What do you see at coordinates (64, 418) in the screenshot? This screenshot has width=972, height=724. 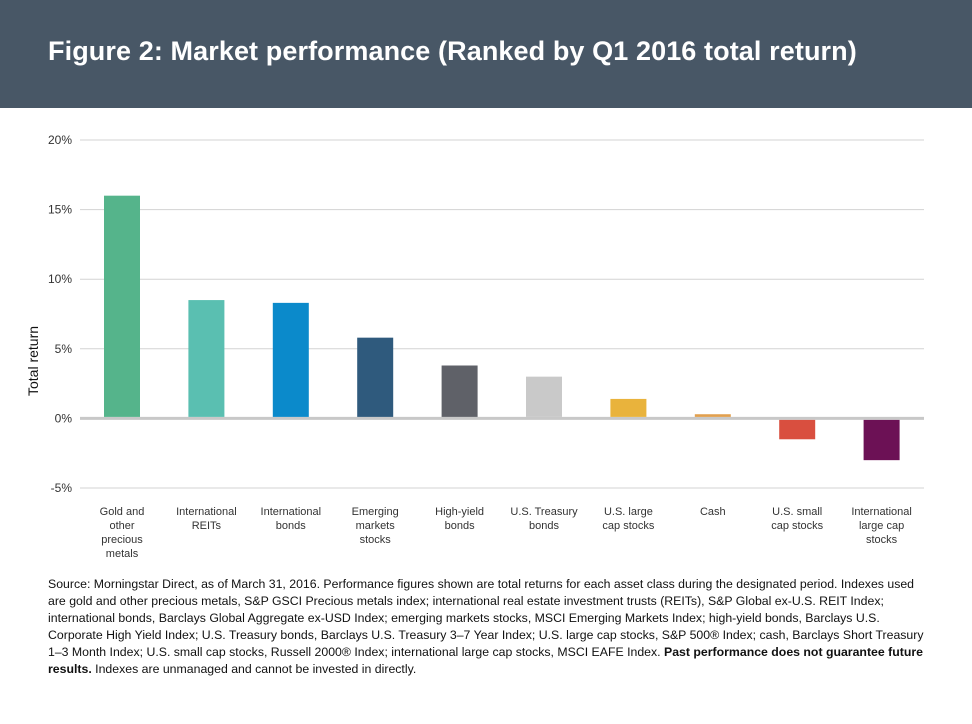 I see `y-tick-label: 0%` at bounding box center [64, 418].